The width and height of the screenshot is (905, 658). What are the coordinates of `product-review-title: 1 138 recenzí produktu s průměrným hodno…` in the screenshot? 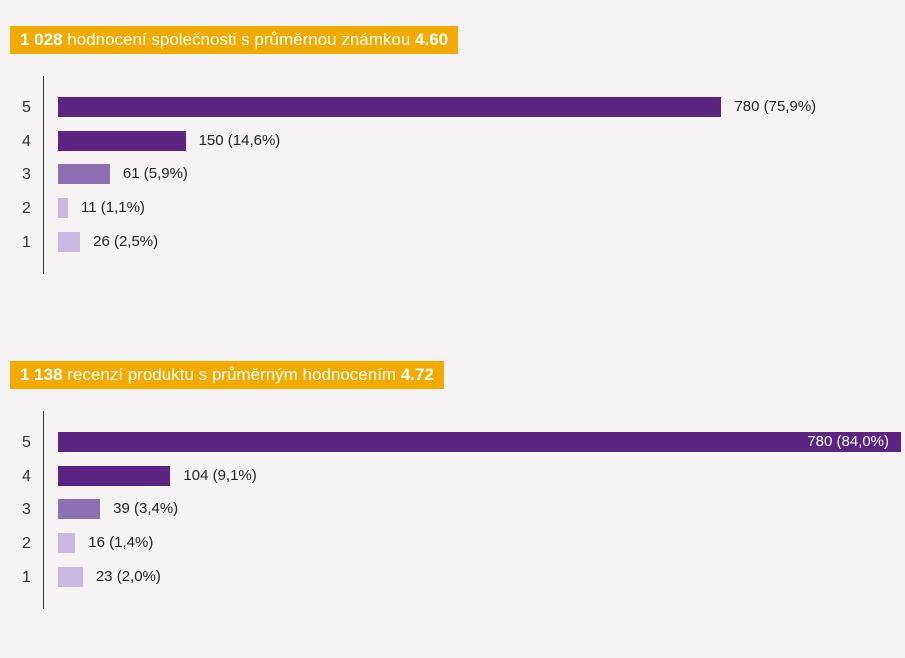 It's located at (227, 375).